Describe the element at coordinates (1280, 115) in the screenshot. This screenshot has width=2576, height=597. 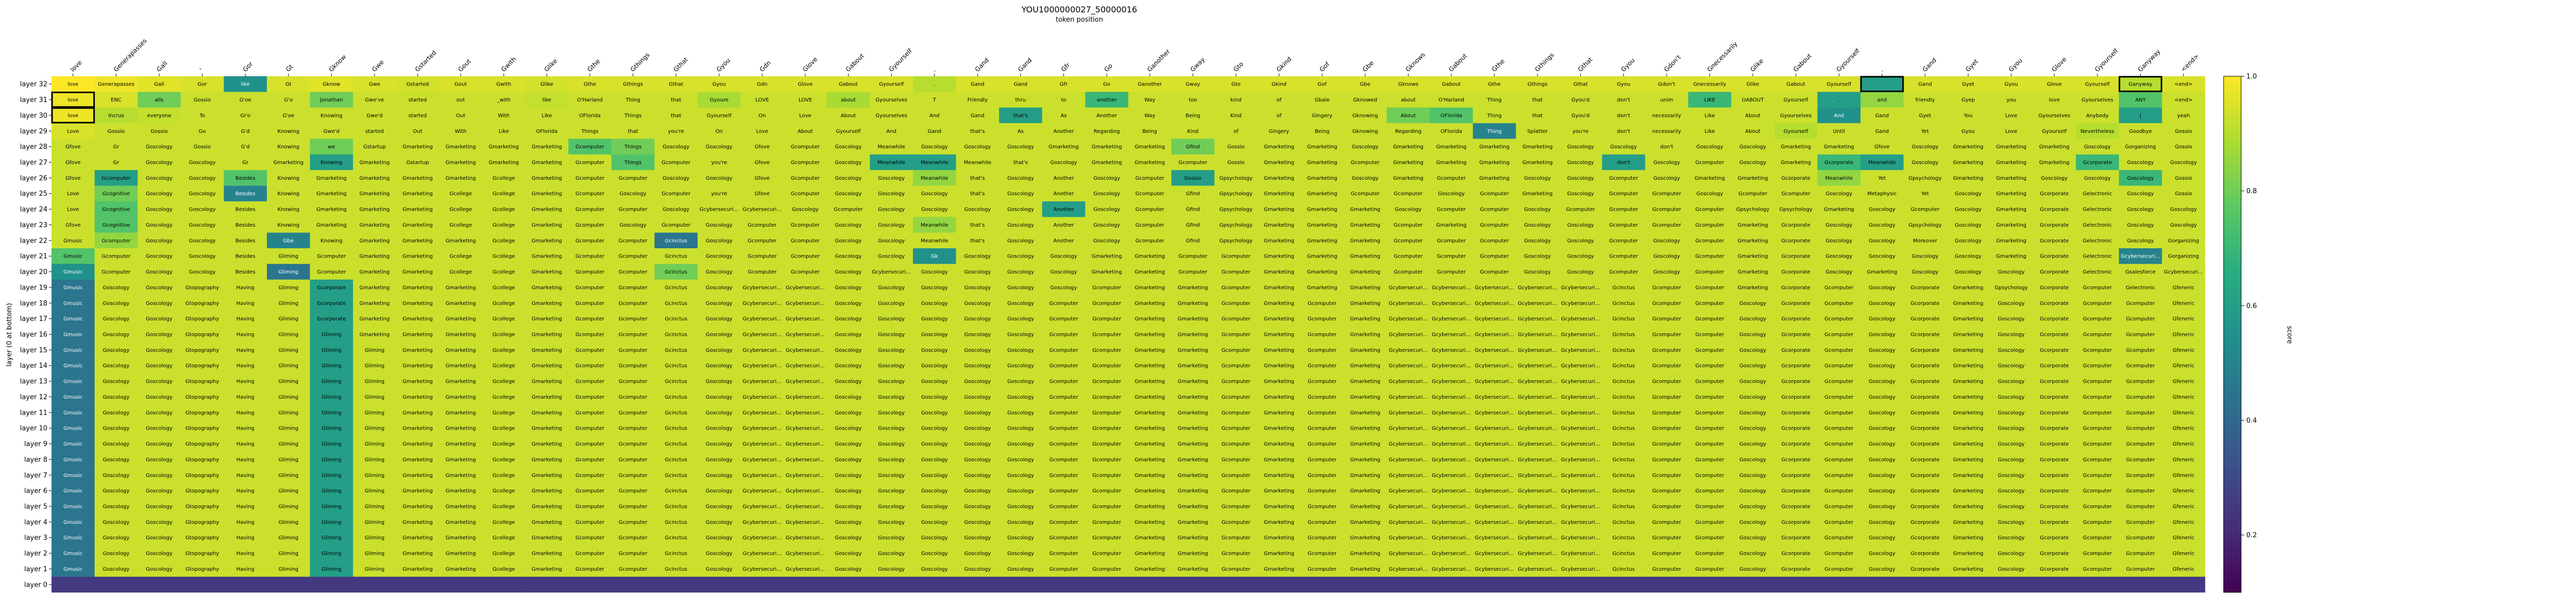
I see `heatmap-cell-label: of` at that location.